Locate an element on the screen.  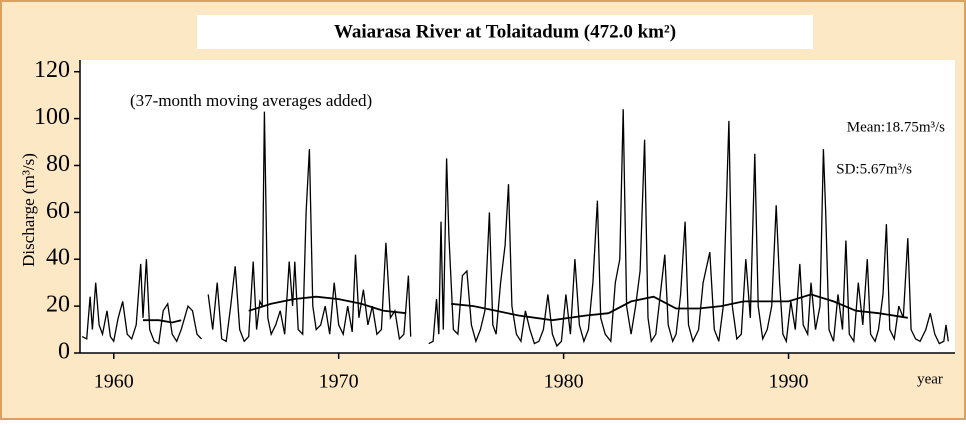
annotation: SD:5.67m³/s is located at coordinates (874, 169).